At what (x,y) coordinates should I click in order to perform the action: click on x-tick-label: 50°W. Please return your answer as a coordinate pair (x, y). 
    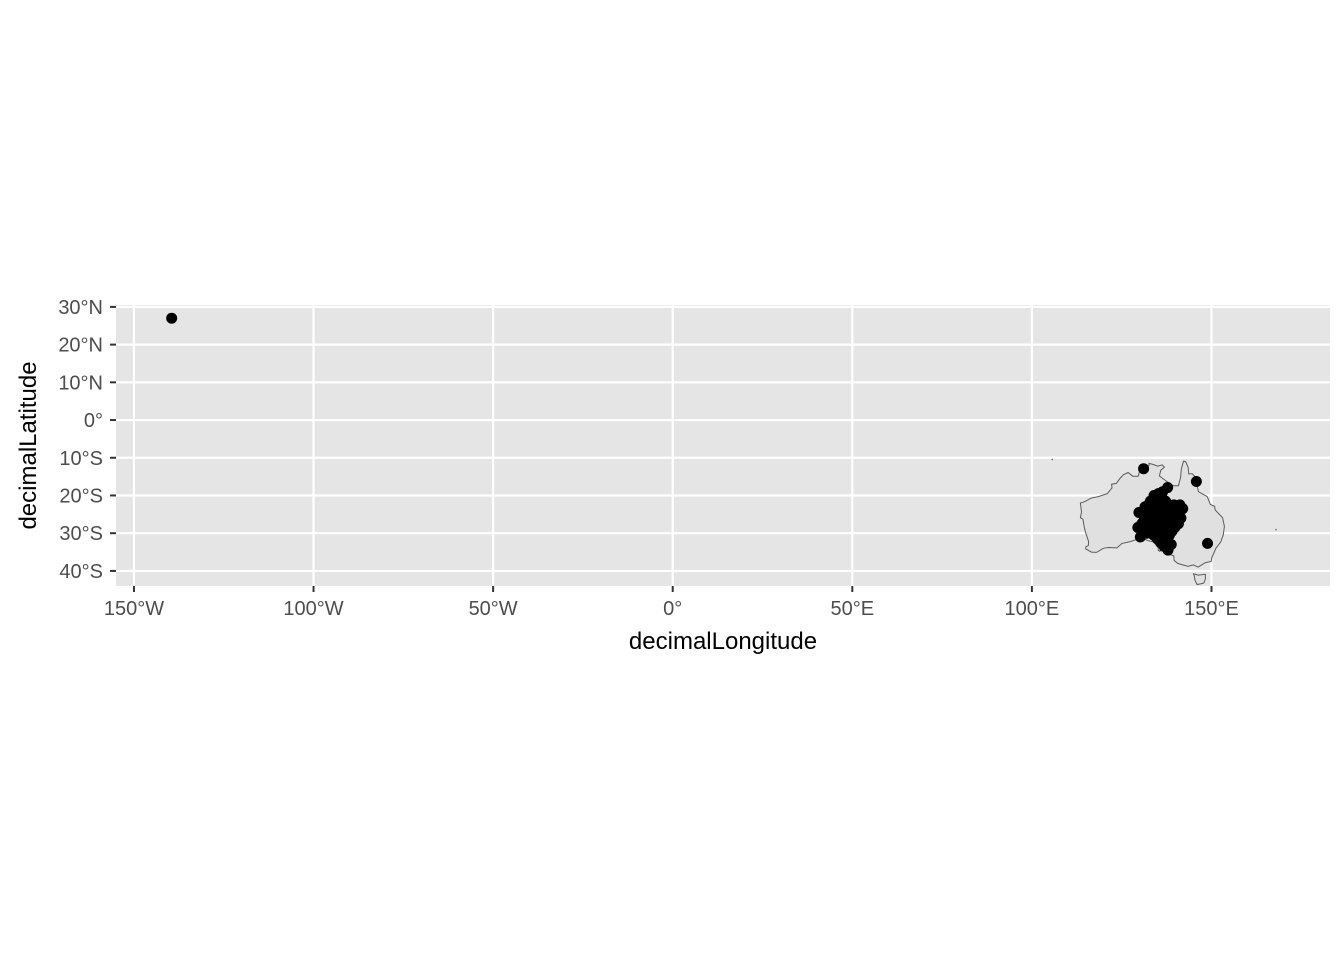
    Looking at the image, I should click on (493, 609).